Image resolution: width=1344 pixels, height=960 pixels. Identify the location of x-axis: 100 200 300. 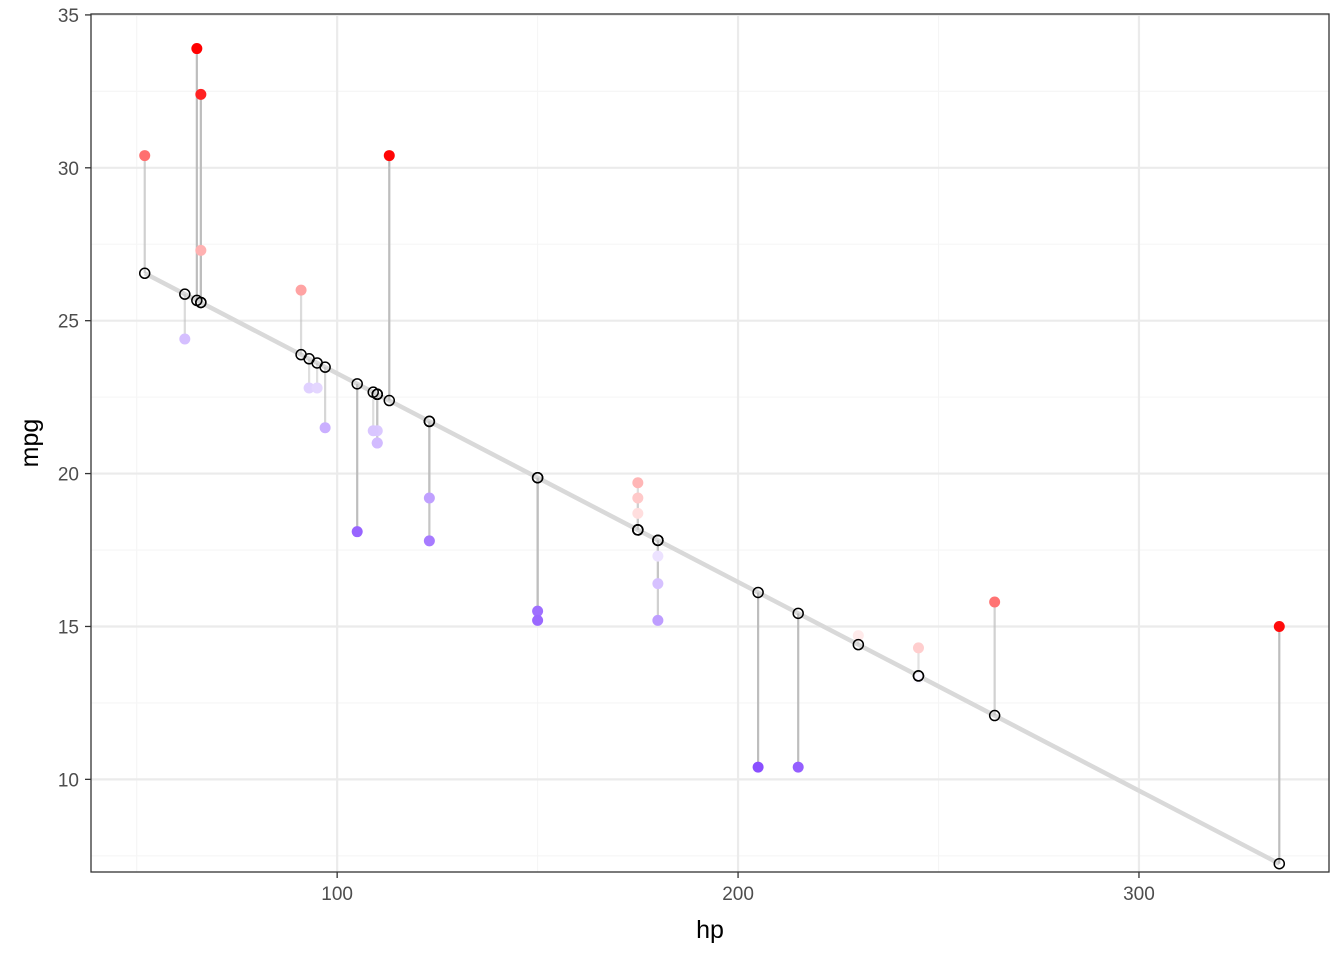
(738, 888).